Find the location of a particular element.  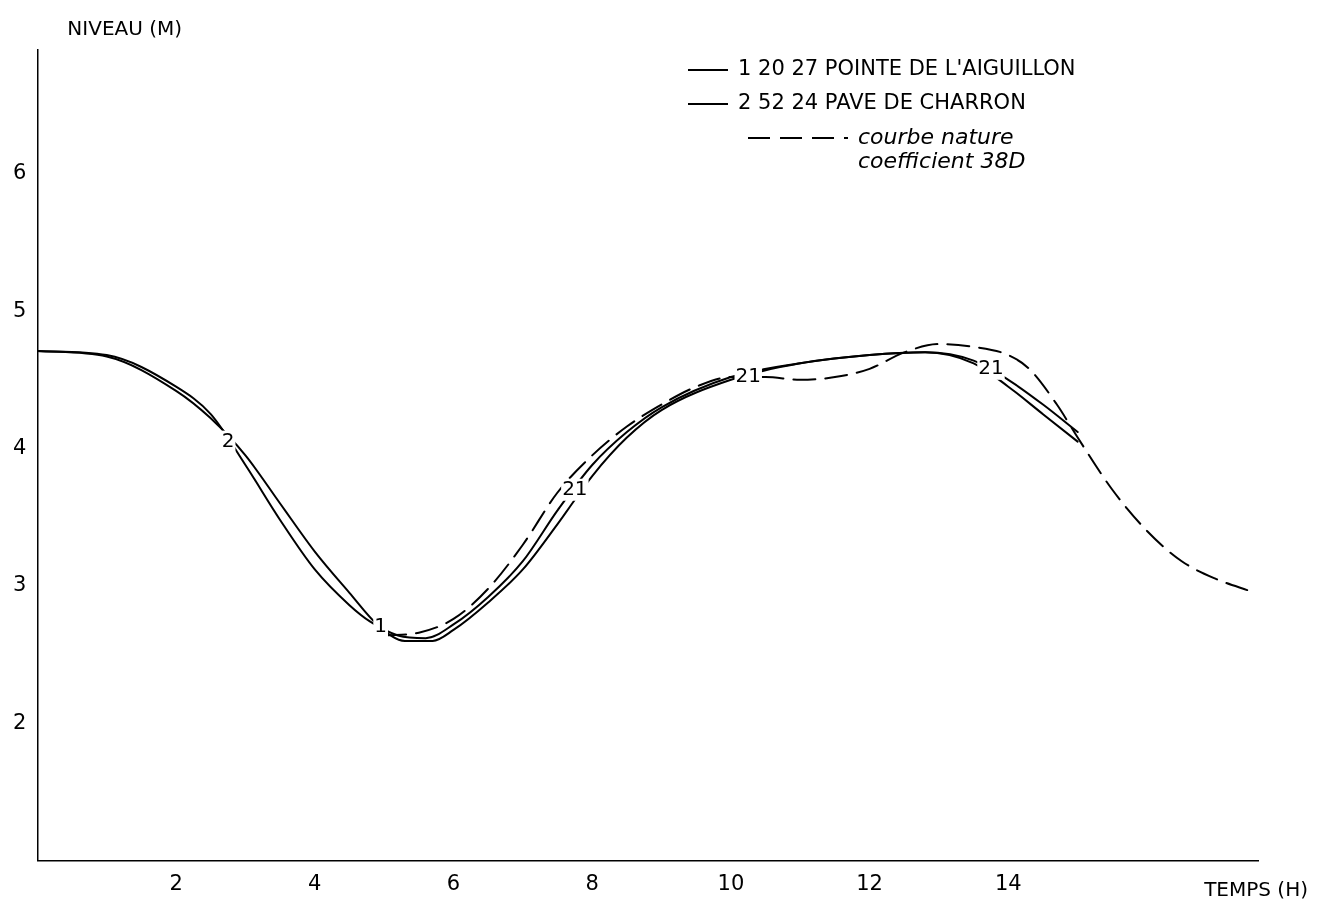

legend-label: 1 20 27 POINTE DE L'AIGUILLON is located at coordinates (907, 68).